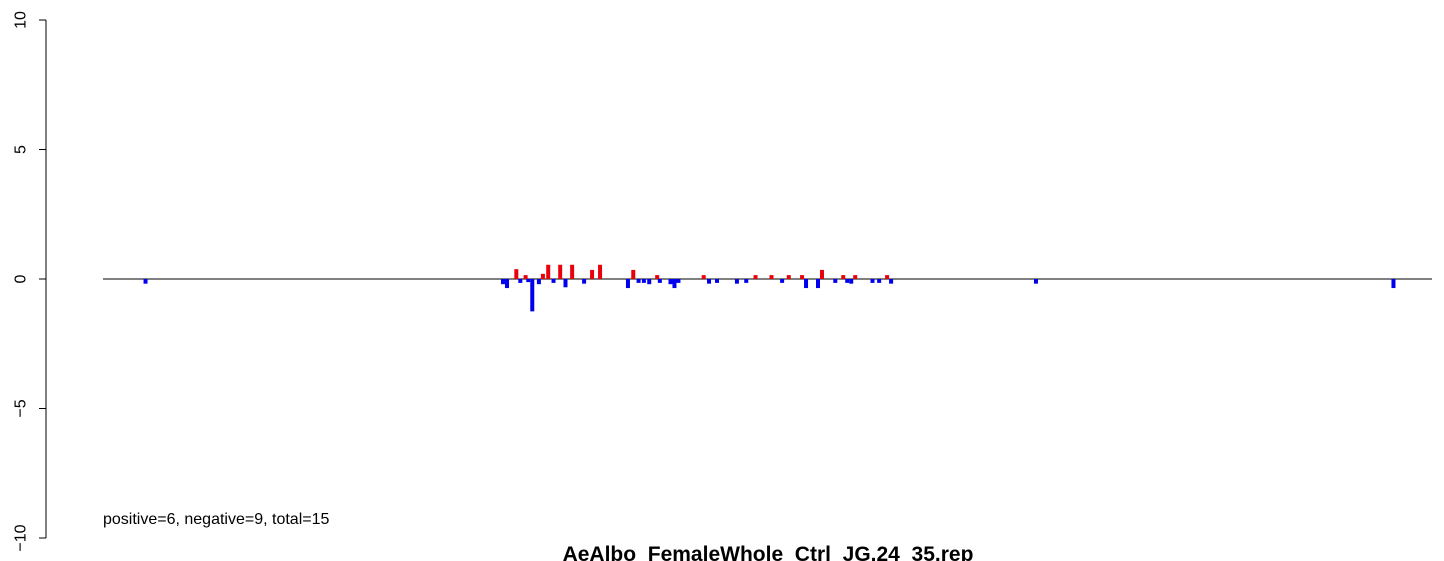 The height and width of the screenshot is (561, 1444). What do you see at coordinates (21, 537) in the screenshot?
I see `y-tick-label: −10` at bounding box center [21, 537].